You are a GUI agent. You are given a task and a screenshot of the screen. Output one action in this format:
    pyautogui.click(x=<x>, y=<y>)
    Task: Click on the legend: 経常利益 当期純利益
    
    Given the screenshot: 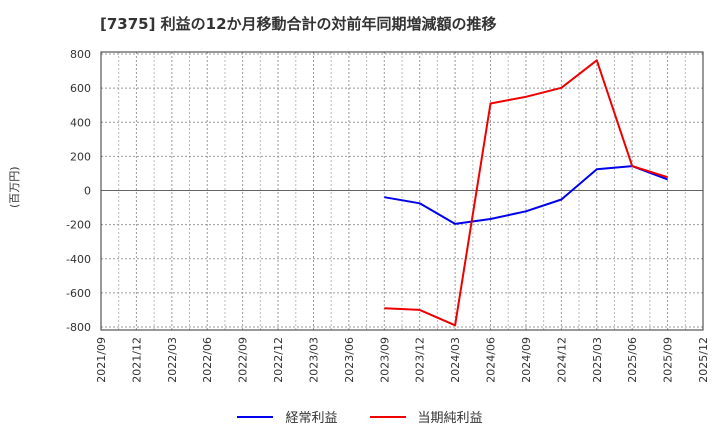 What is the action you would take?
    pyautogui.click(x=360, y=416)
    